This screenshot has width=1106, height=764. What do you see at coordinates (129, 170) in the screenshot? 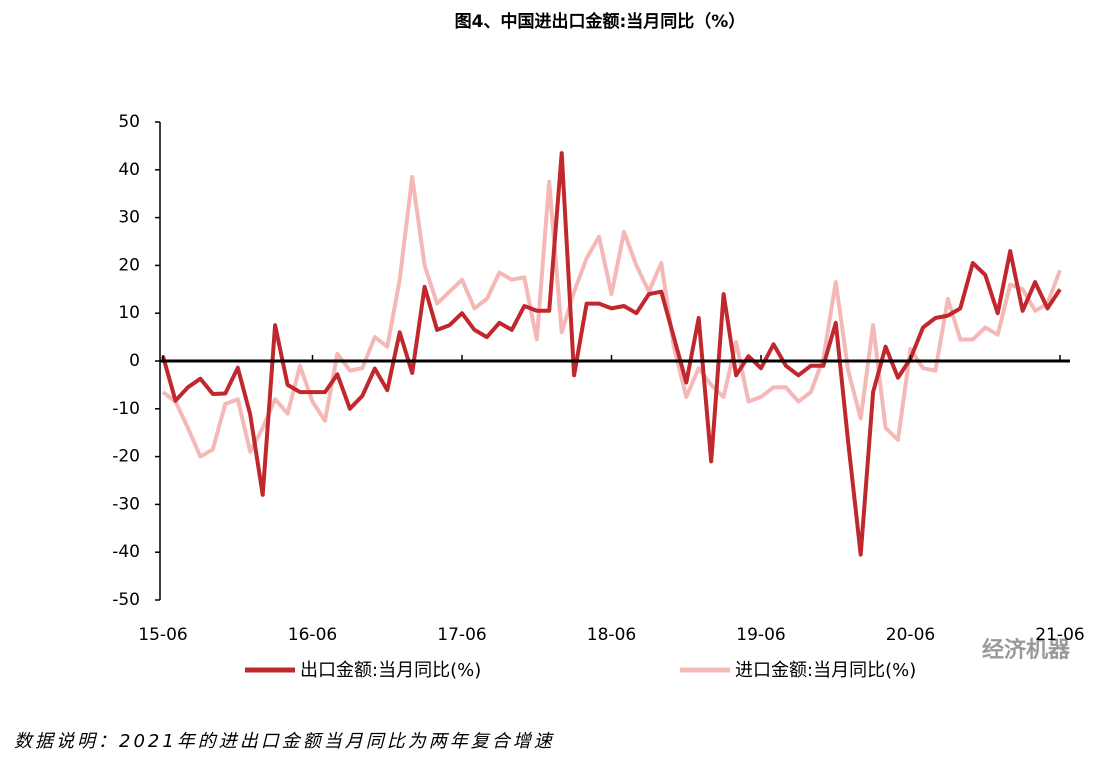
I see `y-tick-label: 40` at bounding box center [129, 170].